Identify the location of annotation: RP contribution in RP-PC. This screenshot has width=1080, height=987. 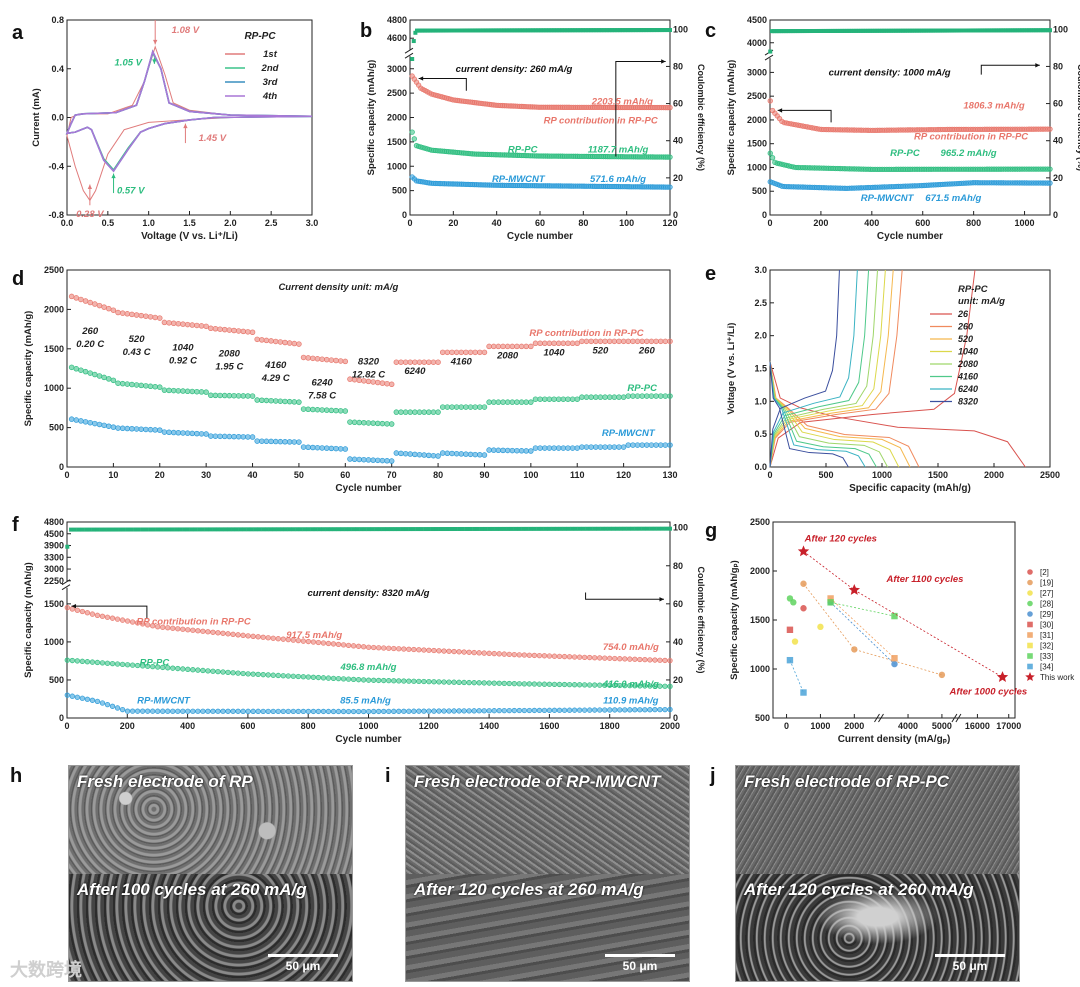
(971, 137).